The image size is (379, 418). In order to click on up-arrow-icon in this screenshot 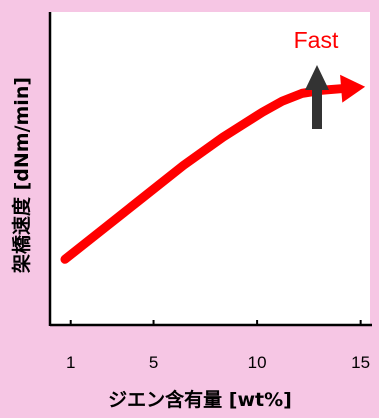, I will do `click(317, 97)`.